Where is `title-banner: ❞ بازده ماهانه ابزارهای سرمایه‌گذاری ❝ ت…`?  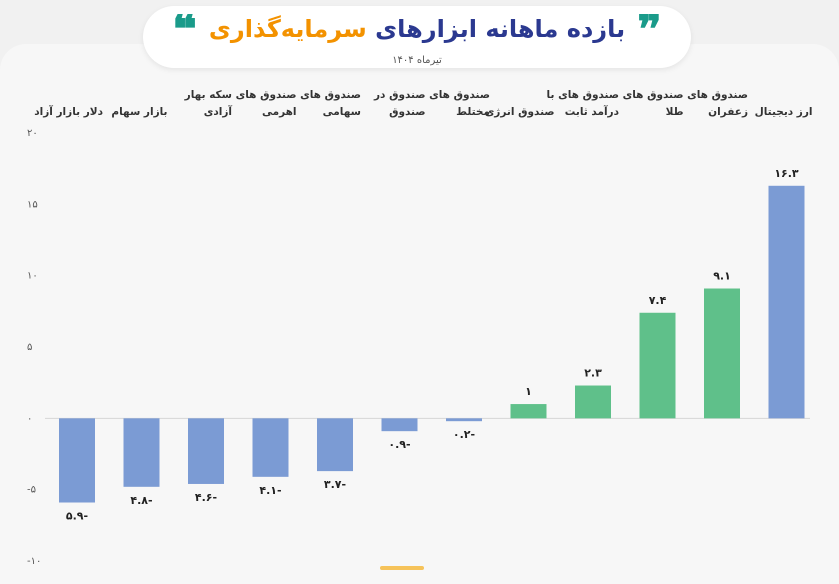 title-banner: ❞ بازده ماهانه ابزارهای سرمایه‌گذاری ❝ ت… is located at coordinates (417, 37).